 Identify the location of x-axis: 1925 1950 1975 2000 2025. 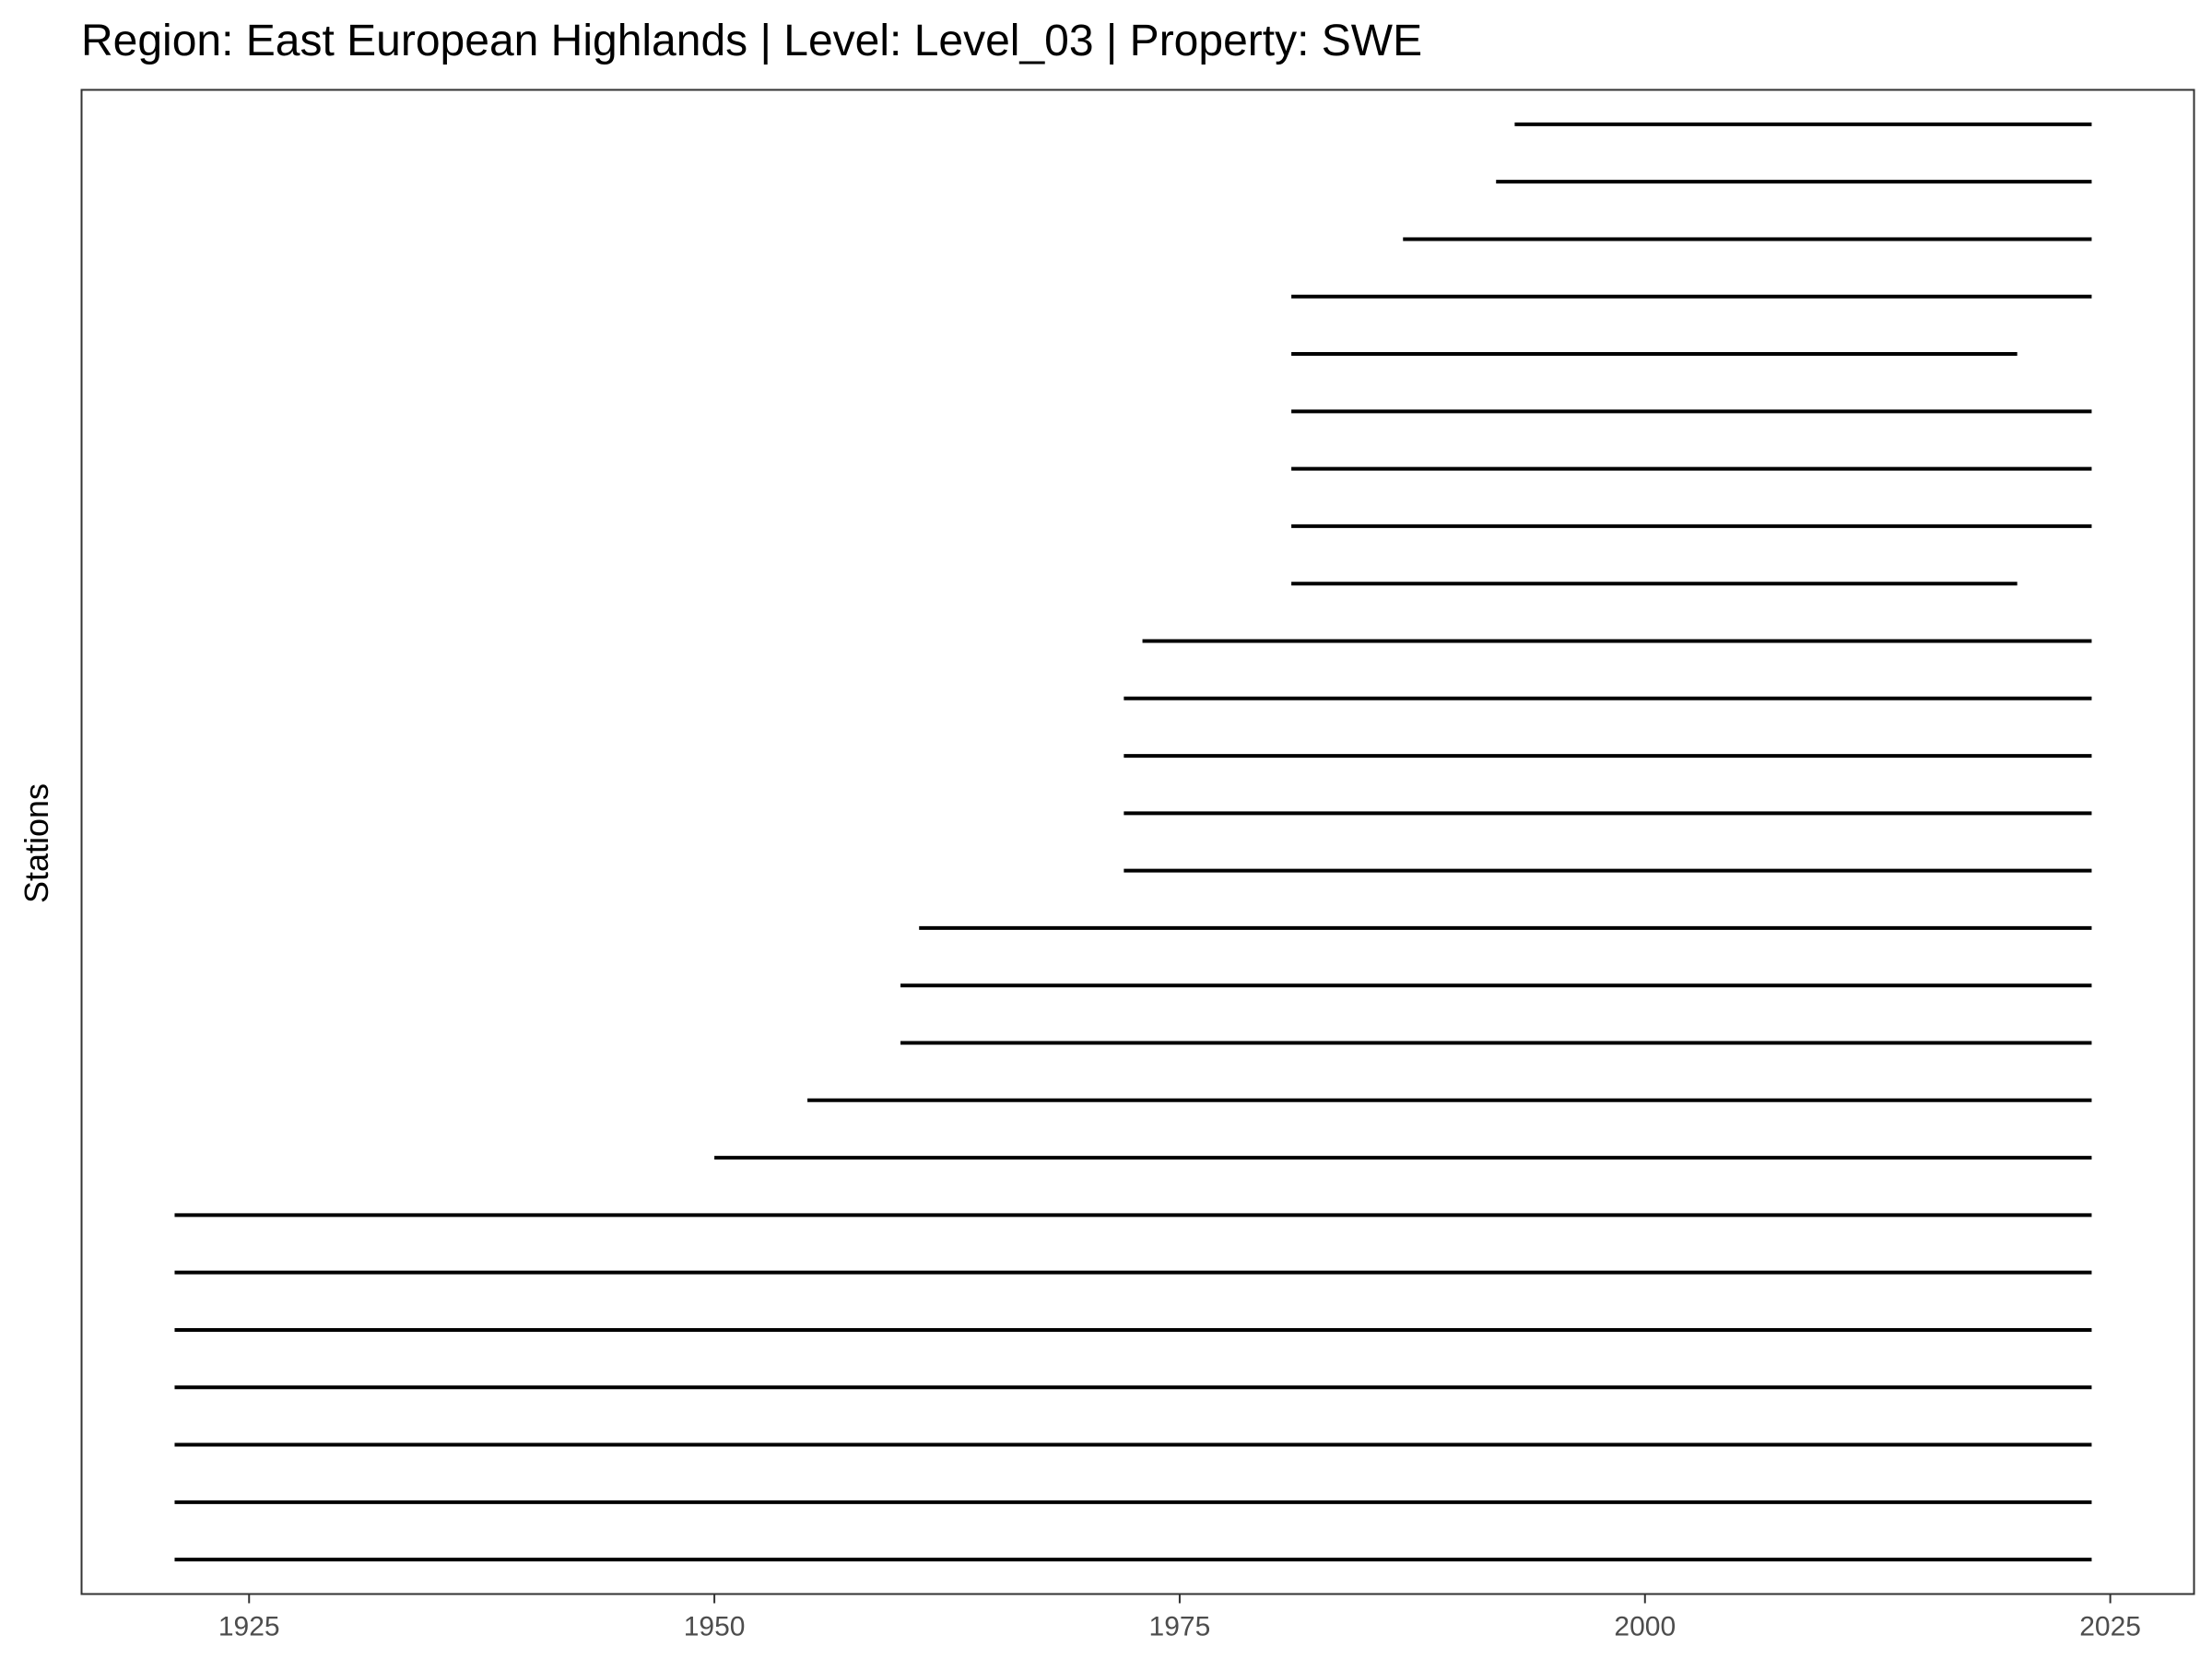
(1179, 1618).